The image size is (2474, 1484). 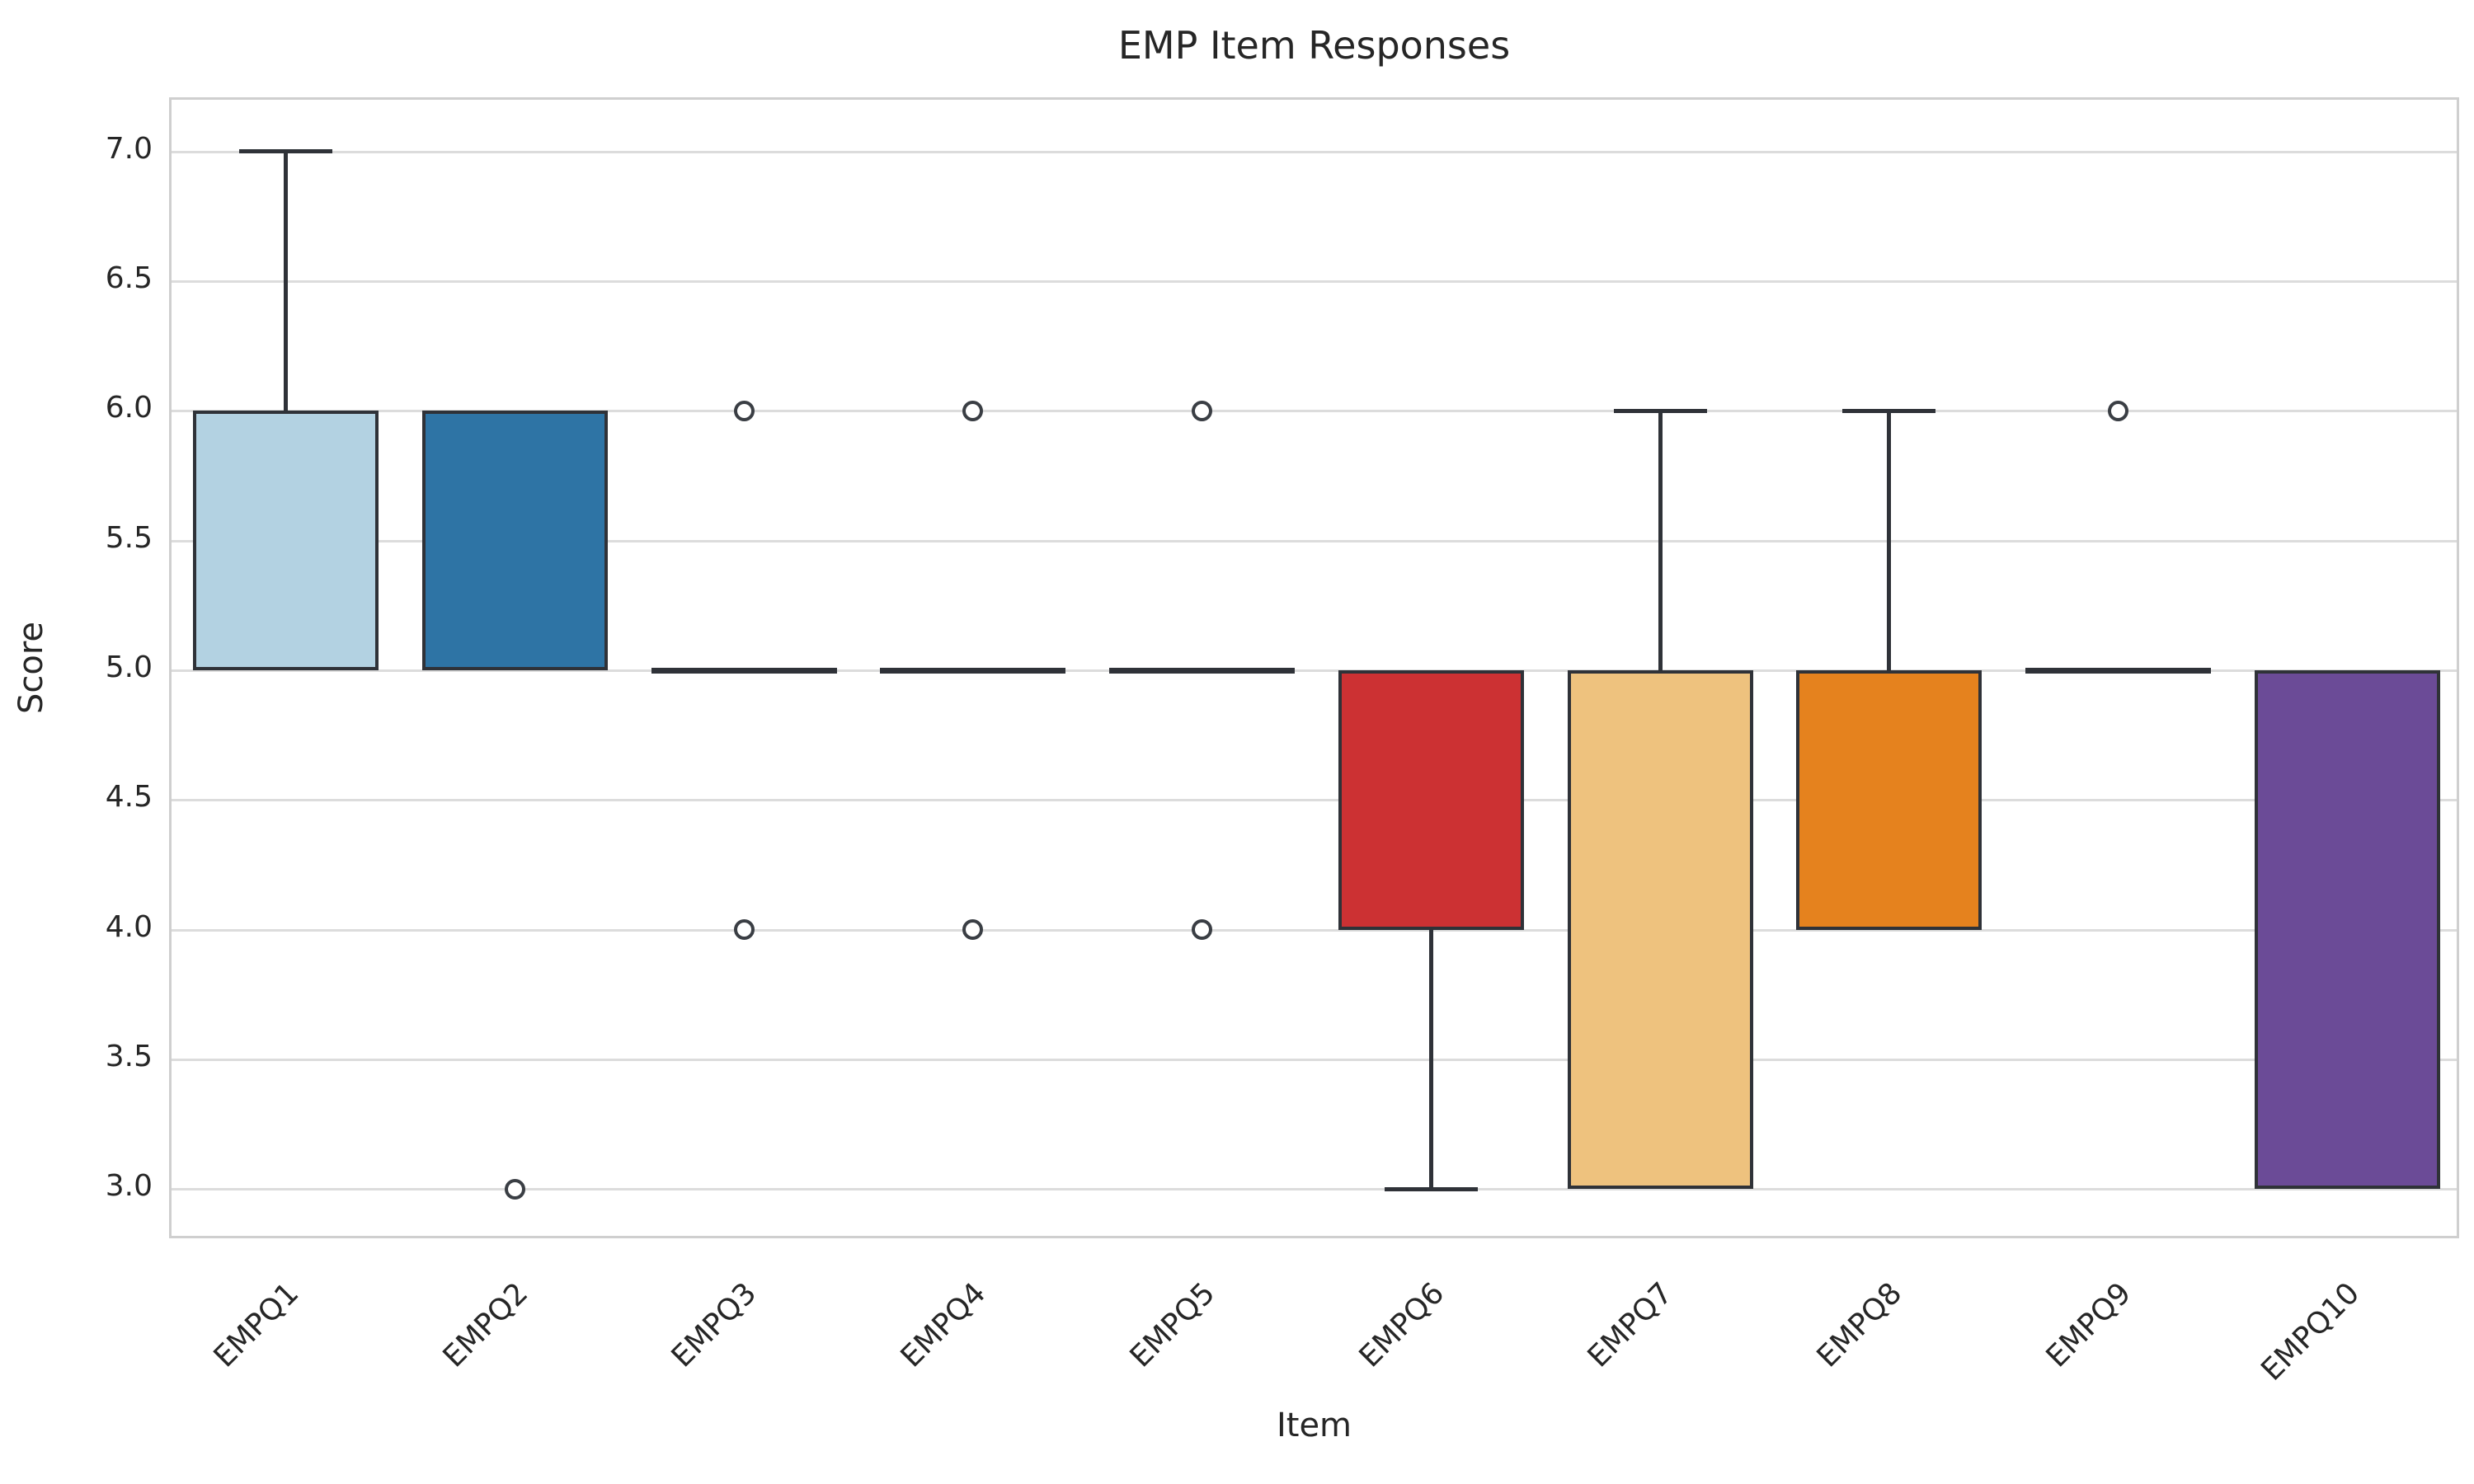 I want to click on x-tick-label: EMPQ3, so click(x=715, y=1325).